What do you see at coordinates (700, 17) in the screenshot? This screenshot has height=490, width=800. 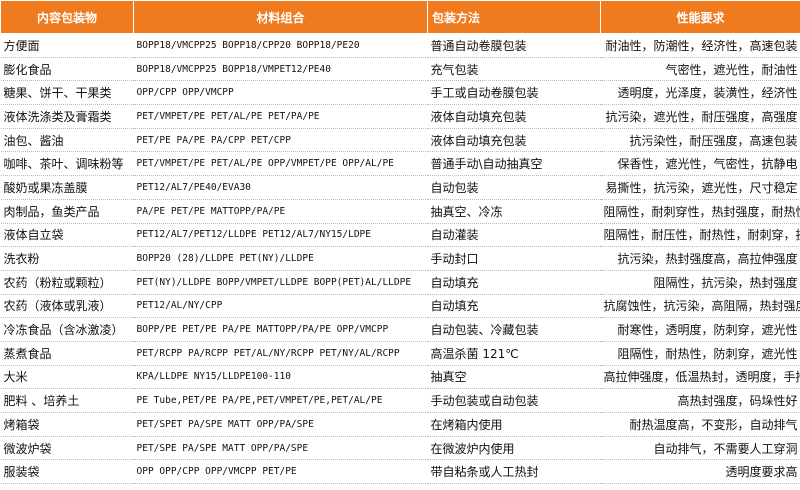 I see `header-cell: 性能要求` at bounding box center [700, 17].